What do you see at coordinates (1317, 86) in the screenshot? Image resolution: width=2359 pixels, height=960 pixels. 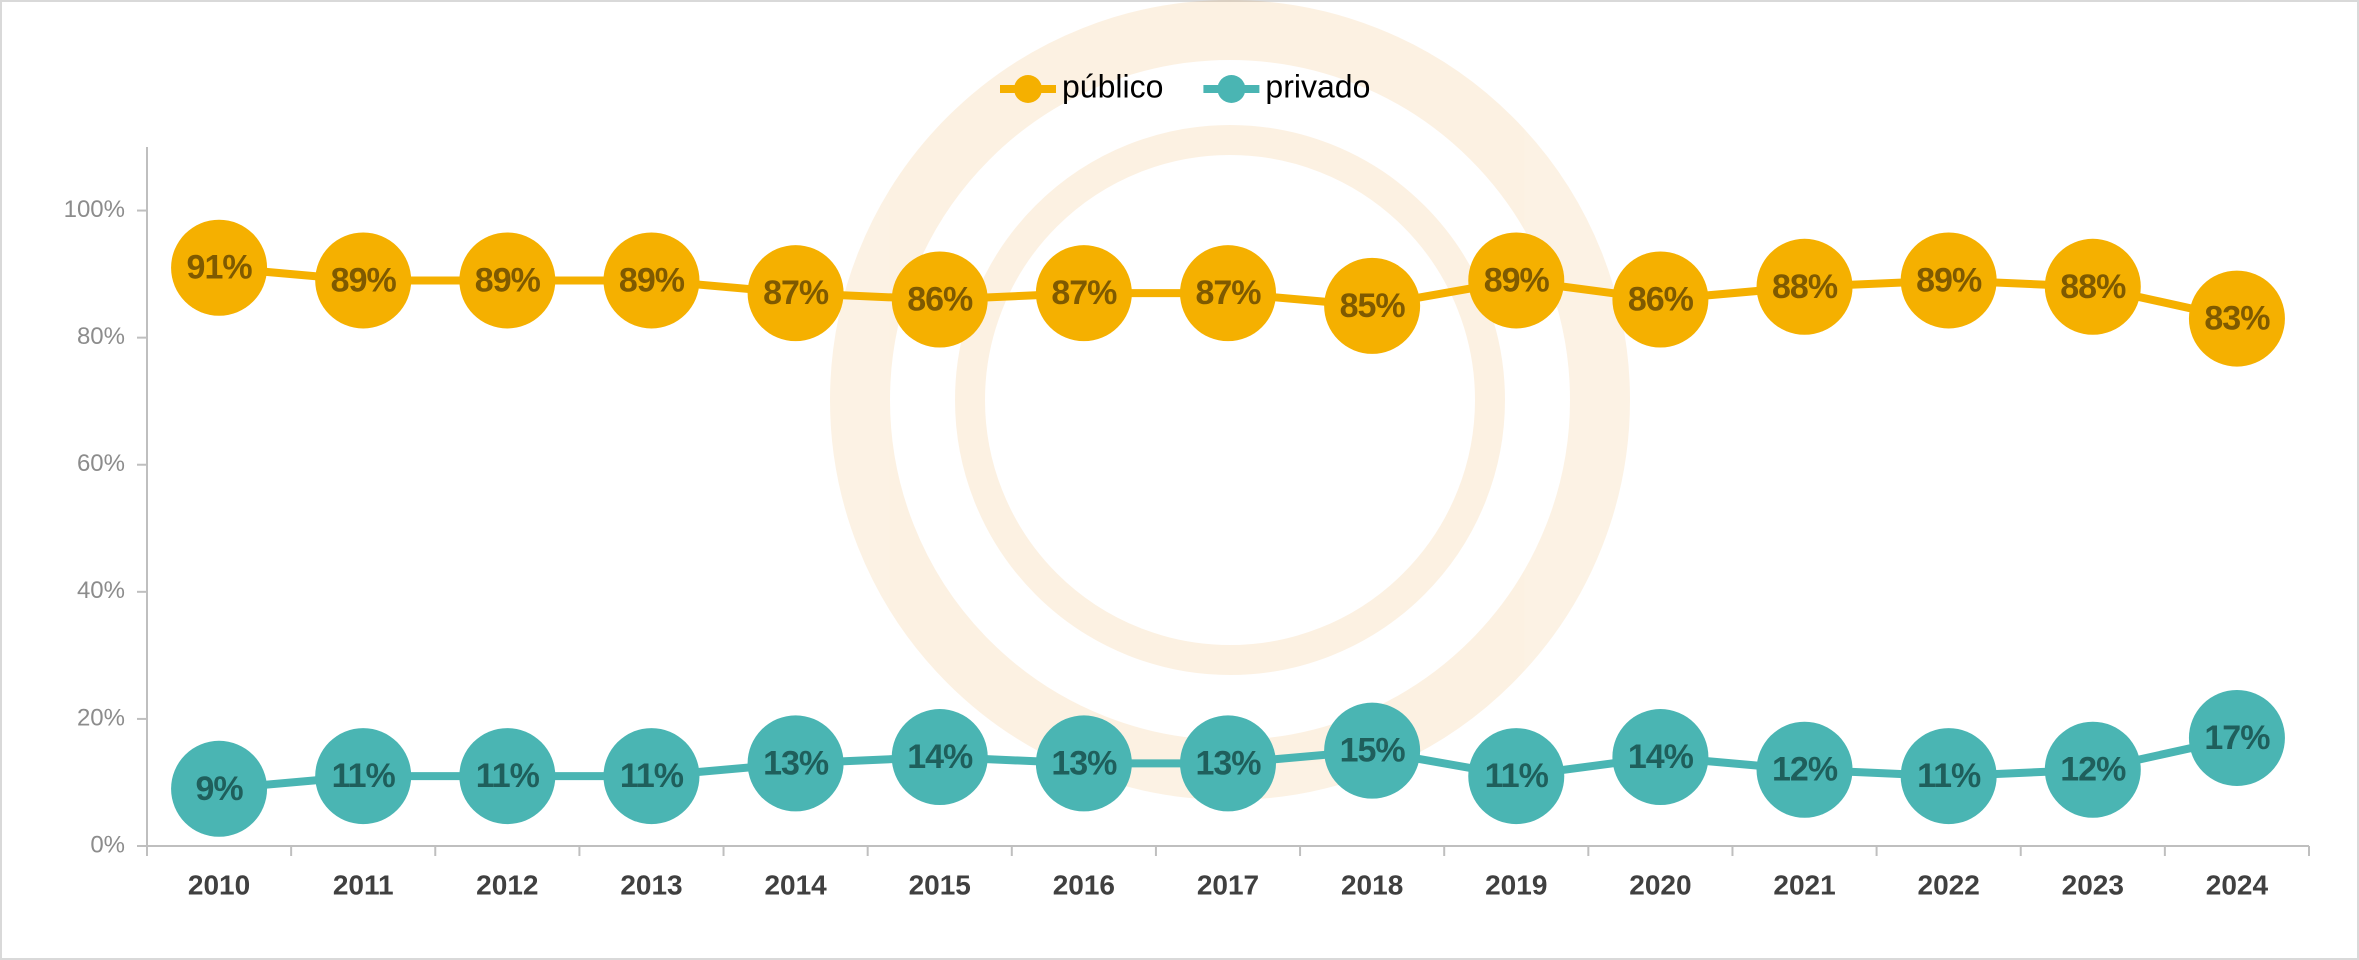 I see `legend-label: privado` at bounding box center [1317, 86].